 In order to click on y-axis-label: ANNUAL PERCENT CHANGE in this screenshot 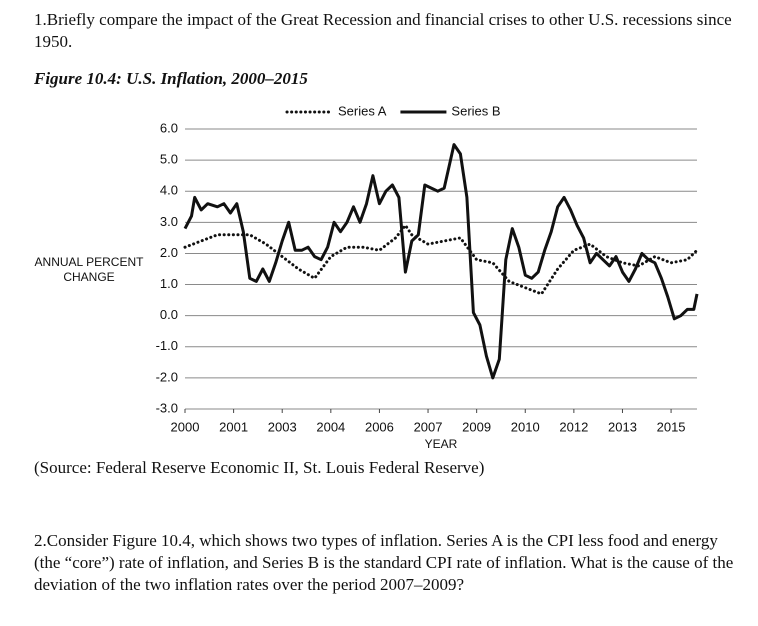, I will do `click(89, 269)`.